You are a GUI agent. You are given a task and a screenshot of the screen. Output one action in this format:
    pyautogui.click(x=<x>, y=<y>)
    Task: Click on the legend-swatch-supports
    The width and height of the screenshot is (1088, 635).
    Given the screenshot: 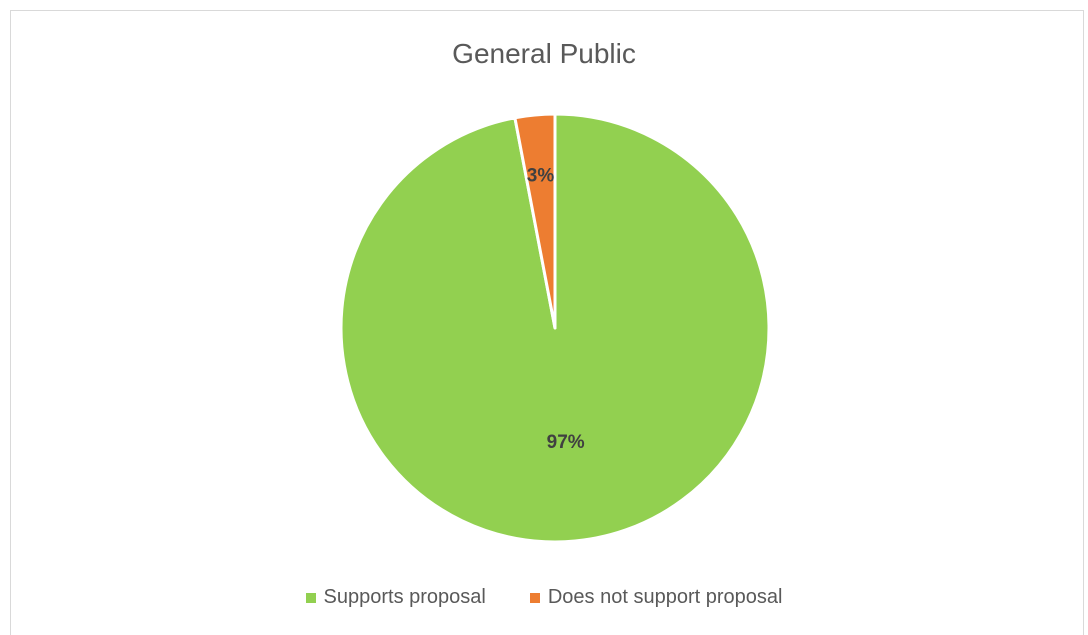 What is the action you would take?
    pyautogui.click(x=310, y=597)
    